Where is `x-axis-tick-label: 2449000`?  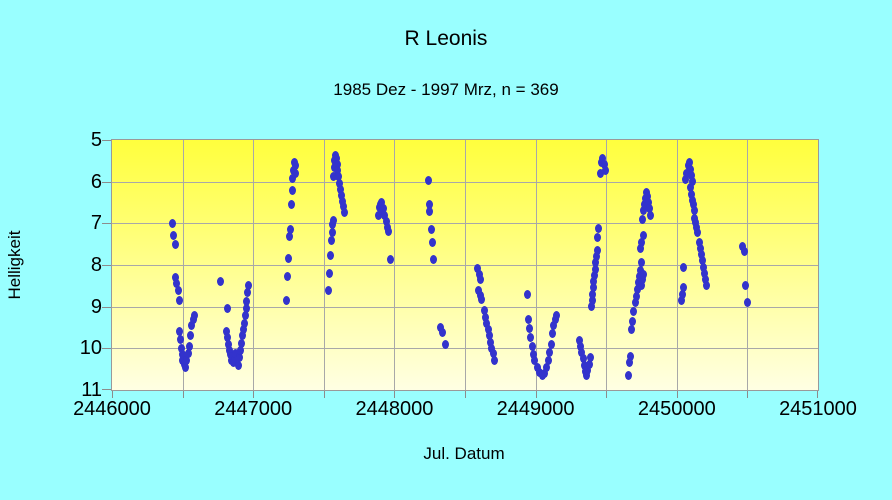
x-axis-tick-label: 2449000 is located at coordinates (535, 409).